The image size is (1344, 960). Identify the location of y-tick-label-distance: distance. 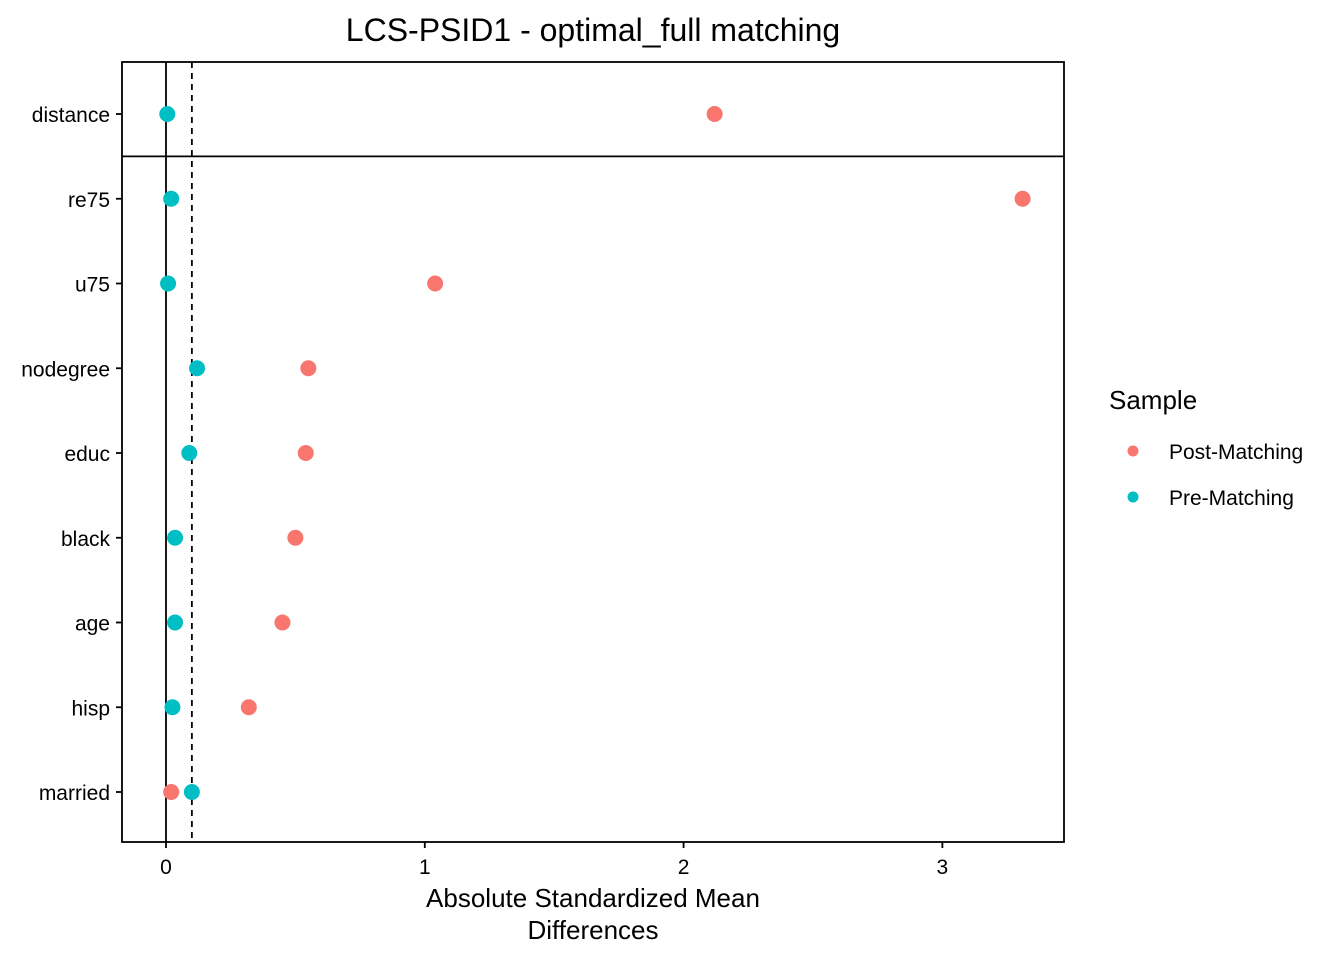
(71, 115).